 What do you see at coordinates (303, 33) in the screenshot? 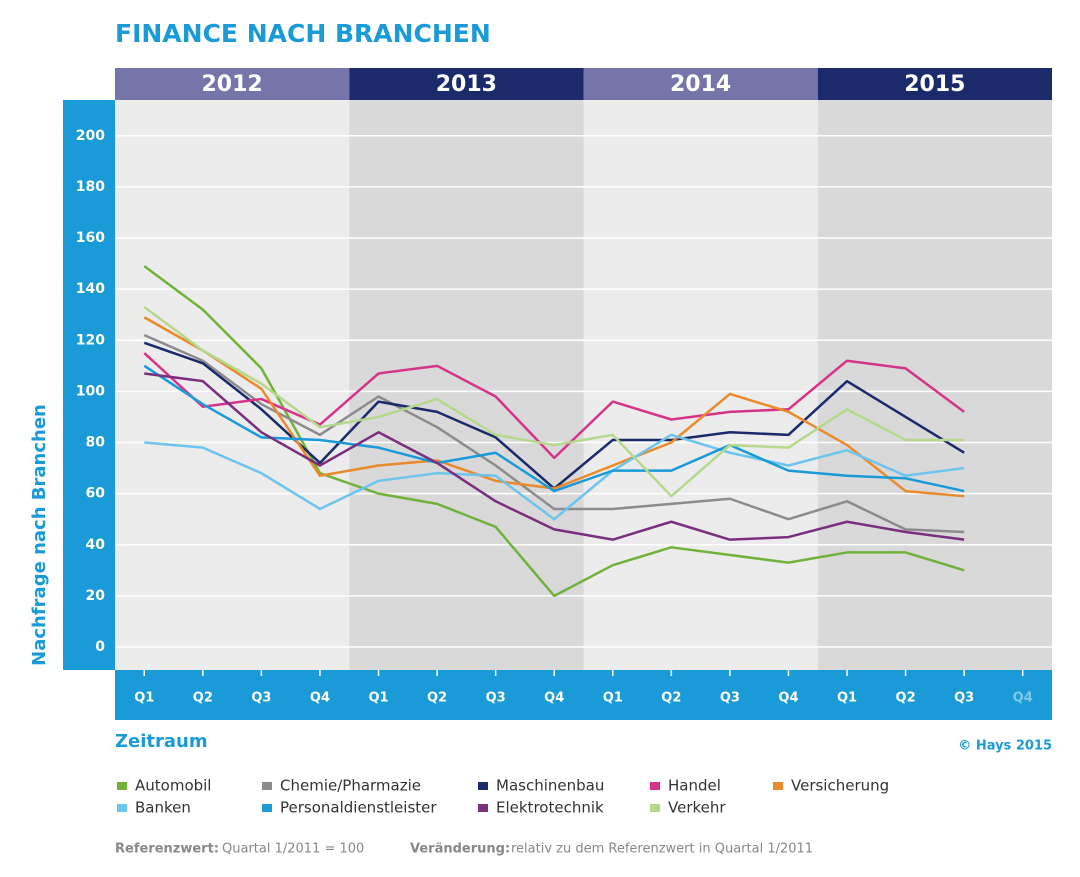
I see `chart-title: FINANCE NACH BRANCHEN` at bounding box center [303, 33].